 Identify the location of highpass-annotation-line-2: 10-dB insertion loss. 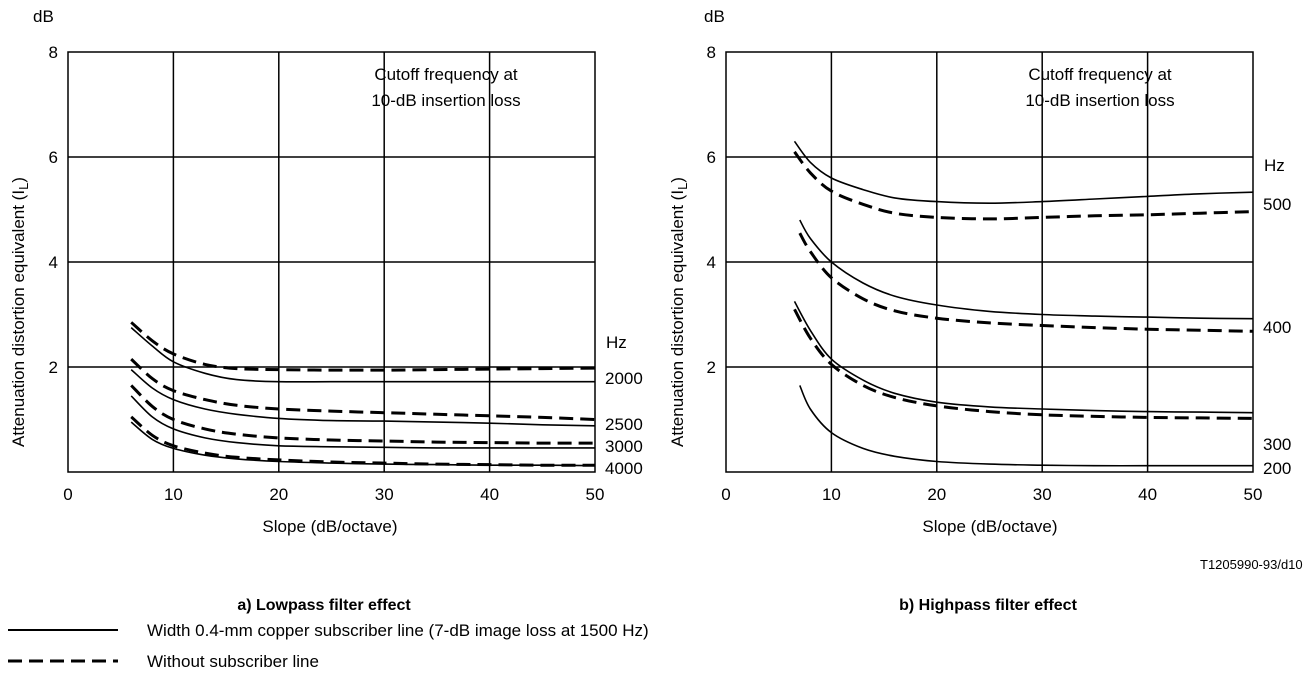
(1099, 100).